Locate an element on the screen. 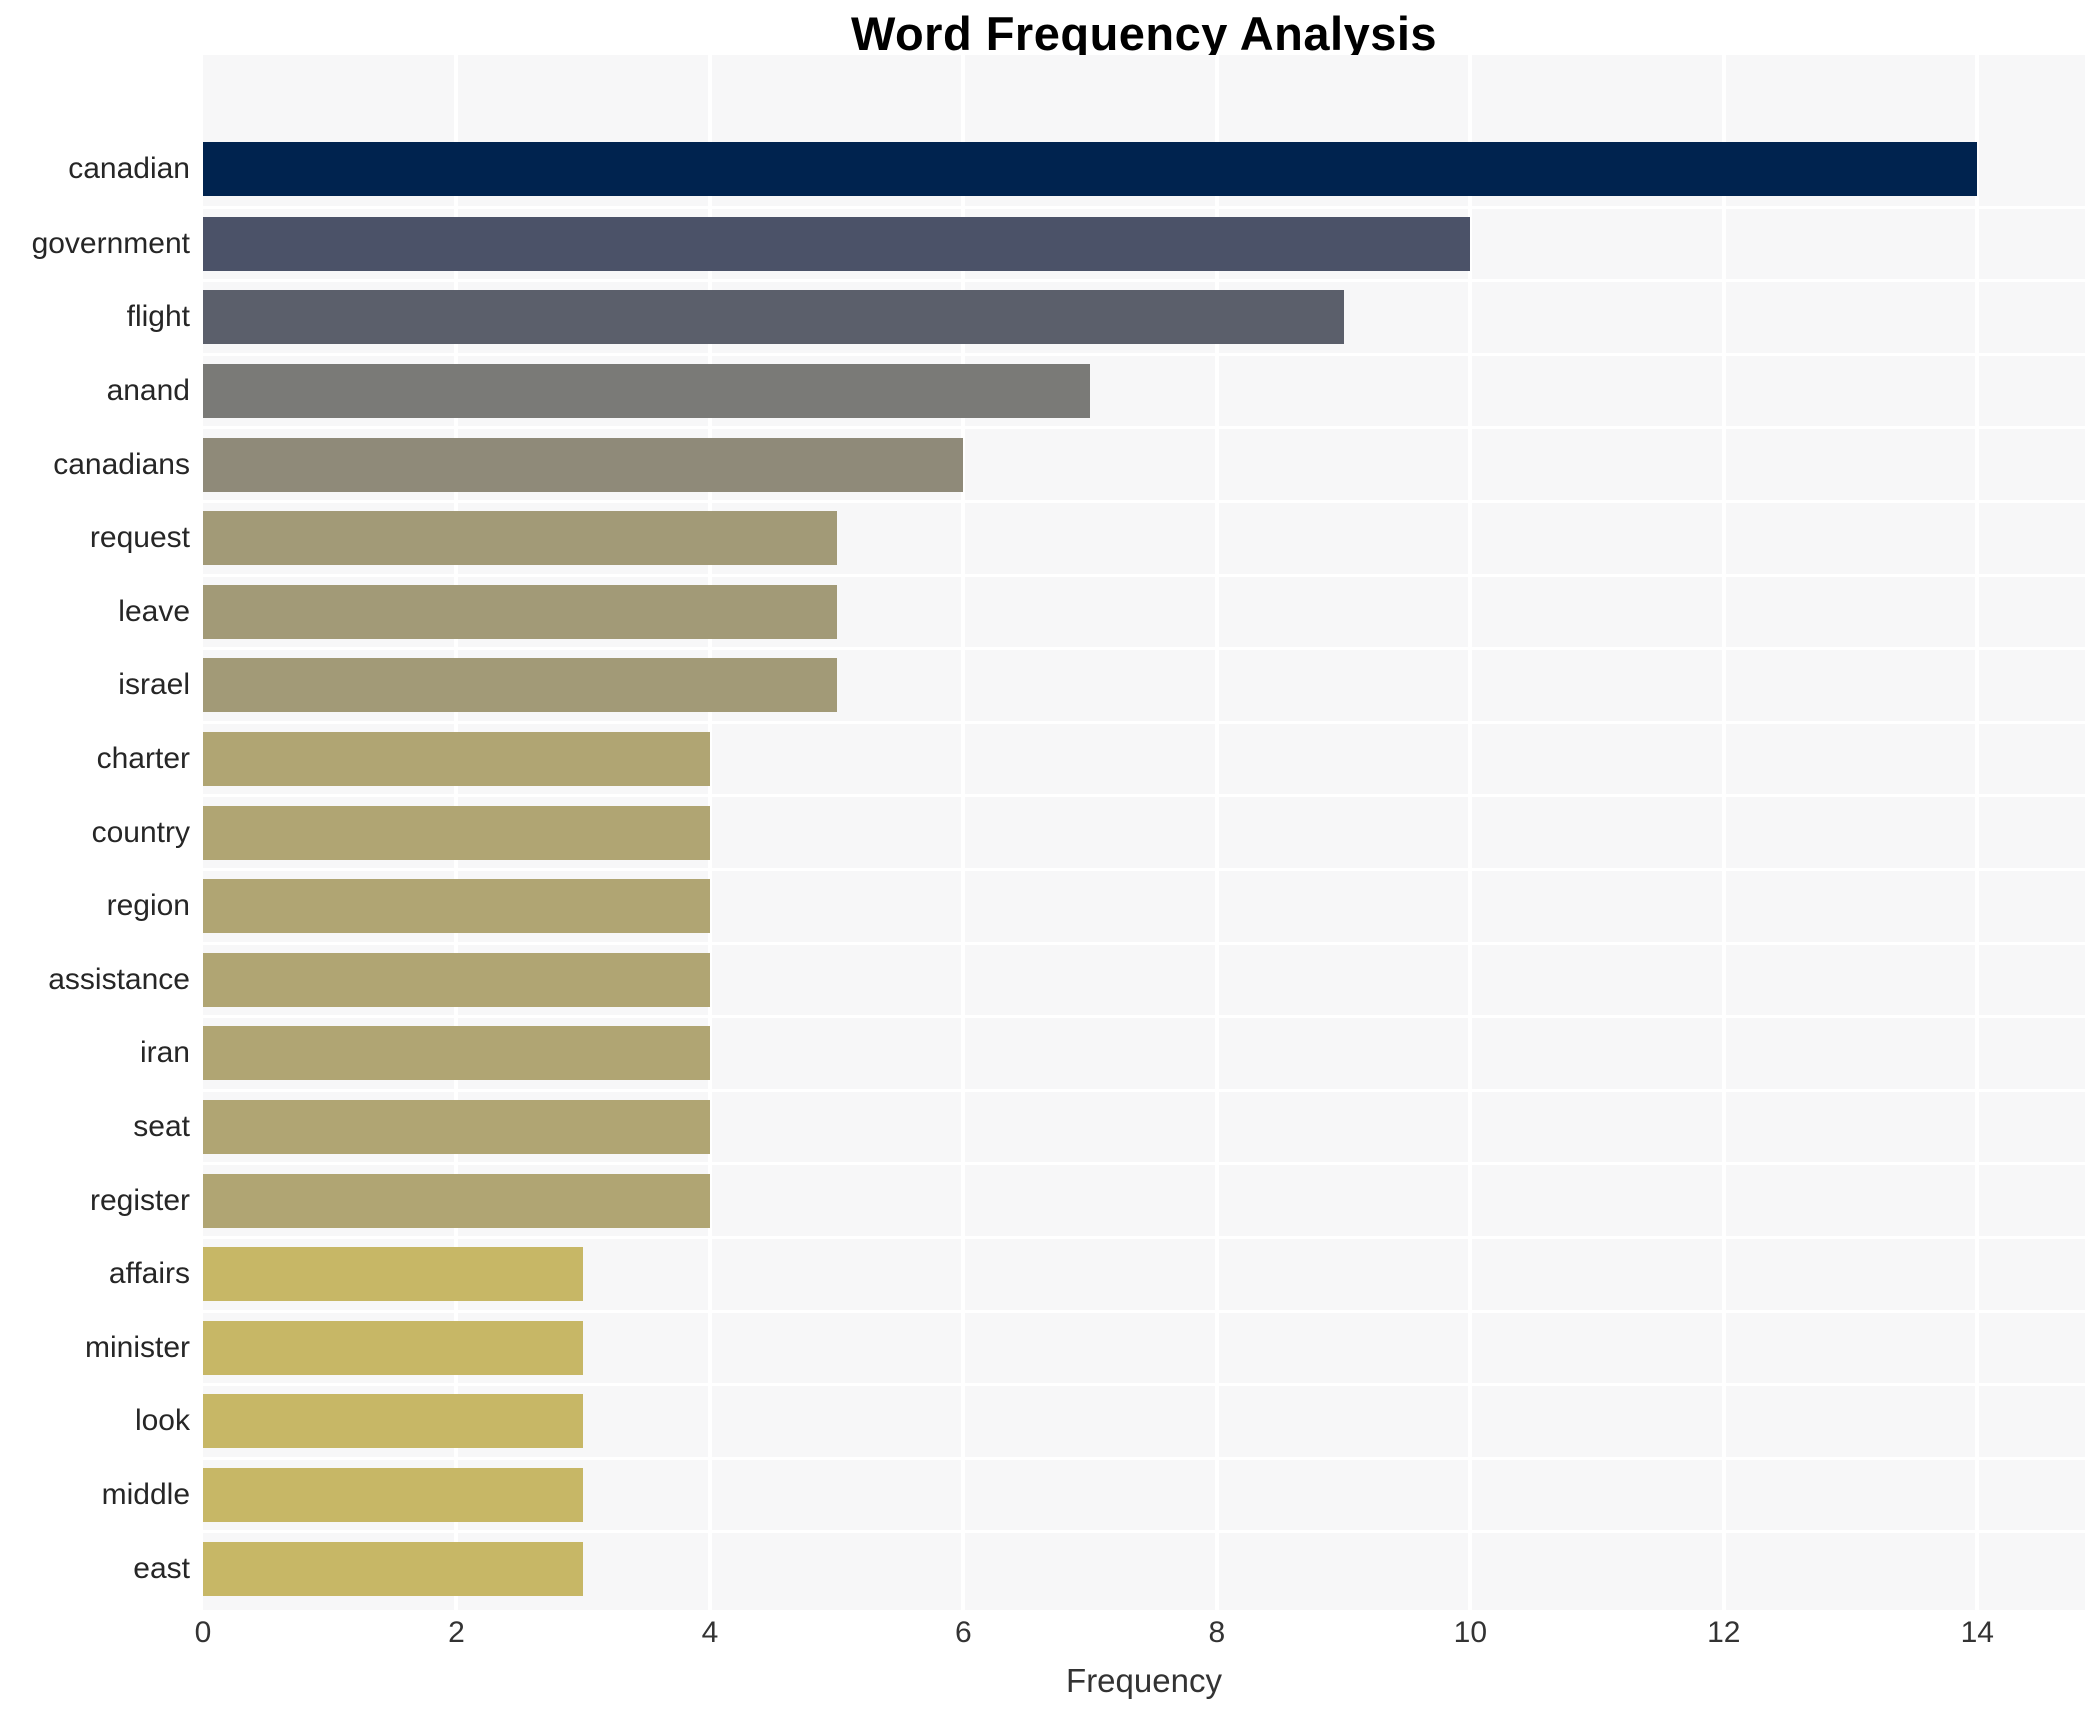 Image resolution: width=2085 pixels, height=1710 pixels. x-tick-label: 6 is located at coordinates (963, 1632).